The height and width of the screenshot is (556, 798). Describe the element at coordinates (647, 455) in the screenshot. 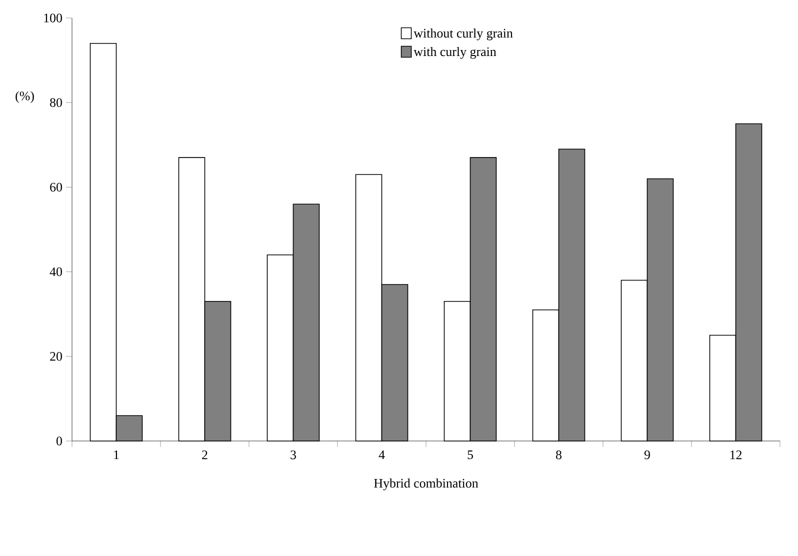

I see `x-tick-label: 9` at that location.